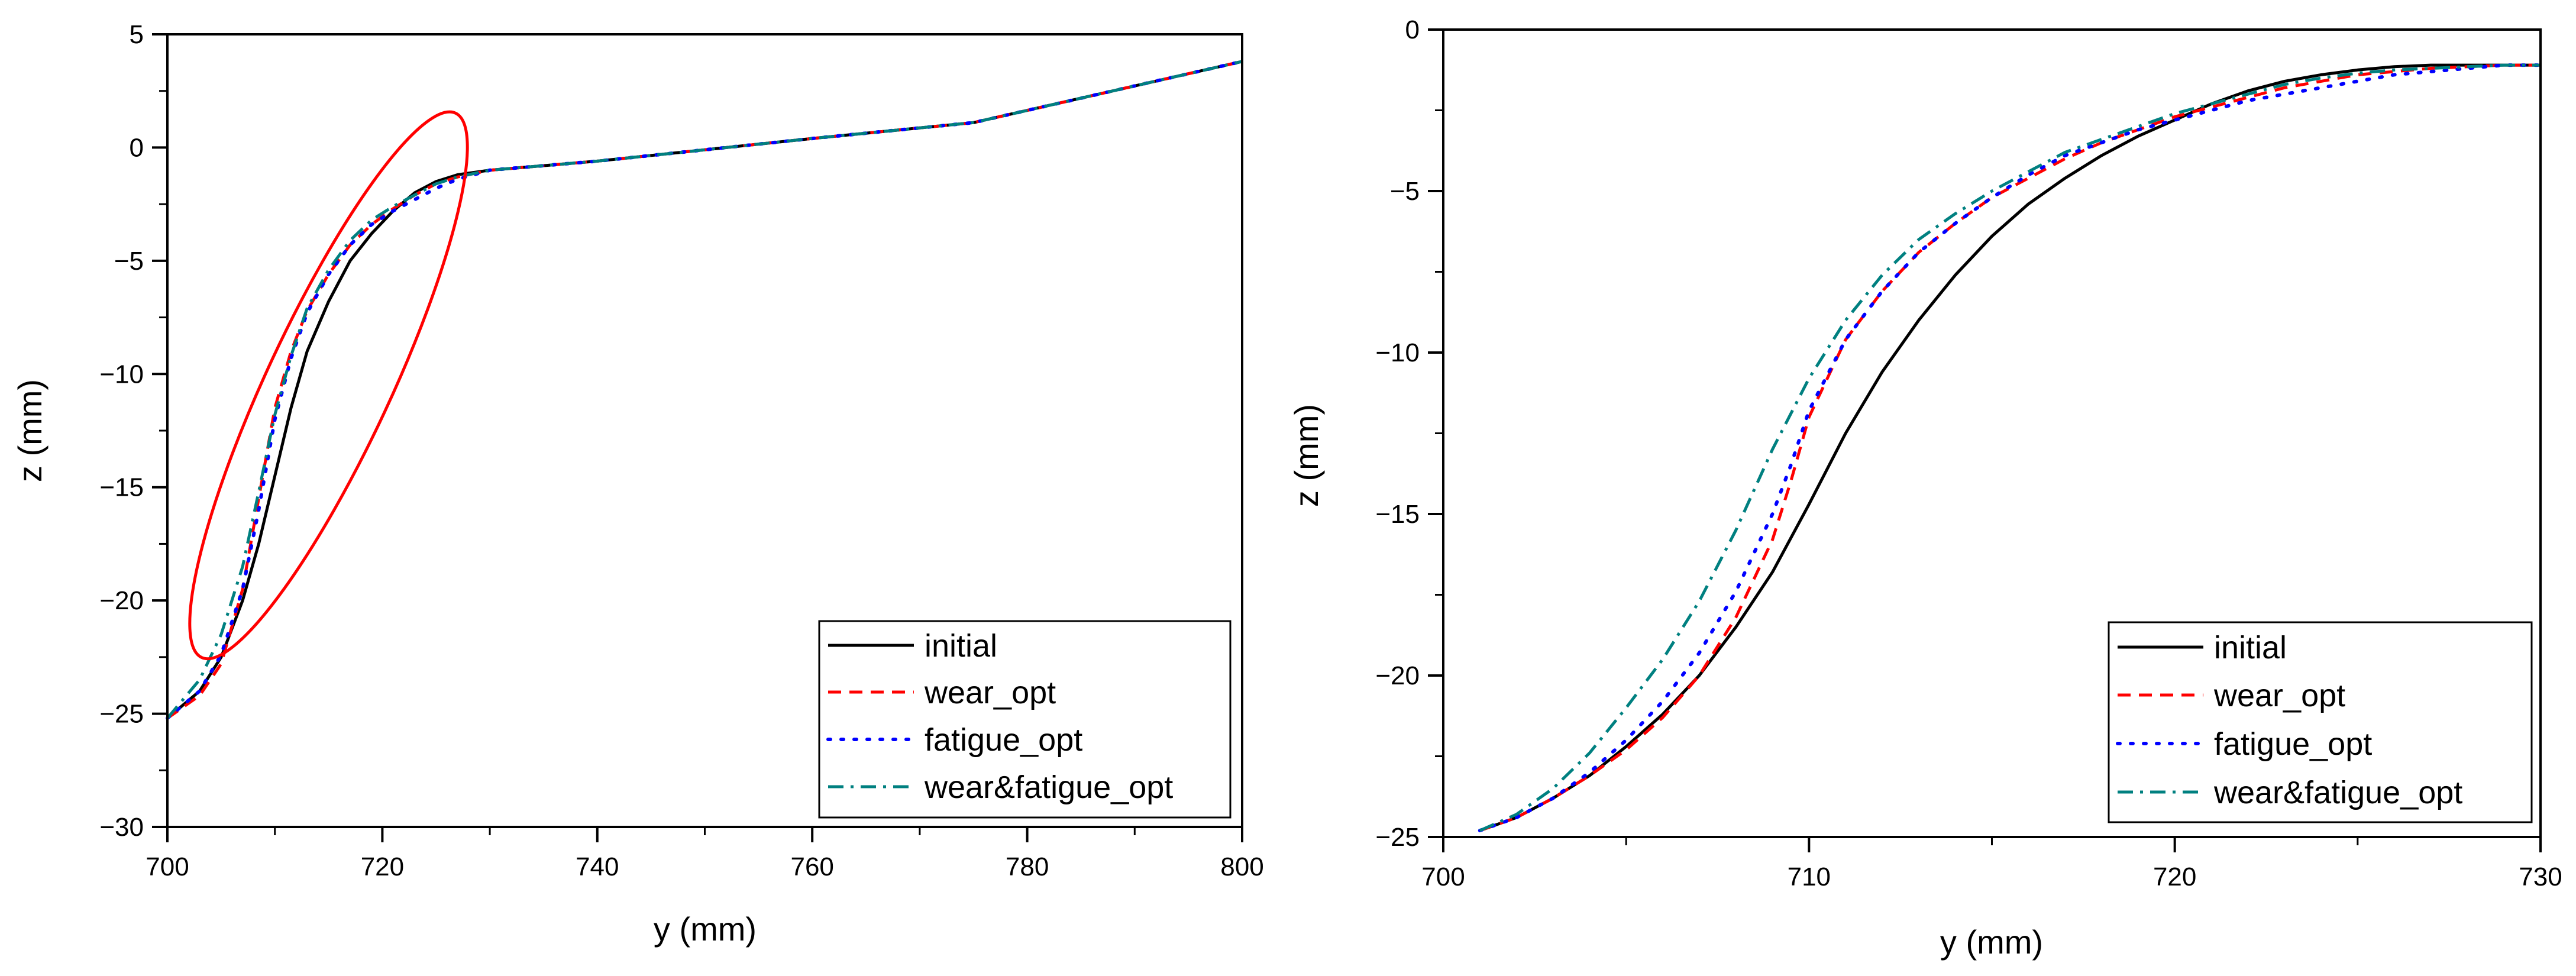 Image resolution: width=2576 pixels, height=976 pixels. Describe the element at coordinates (1027, 867) in the screenshot. I see `left-x-tick-label: 780` at that location.